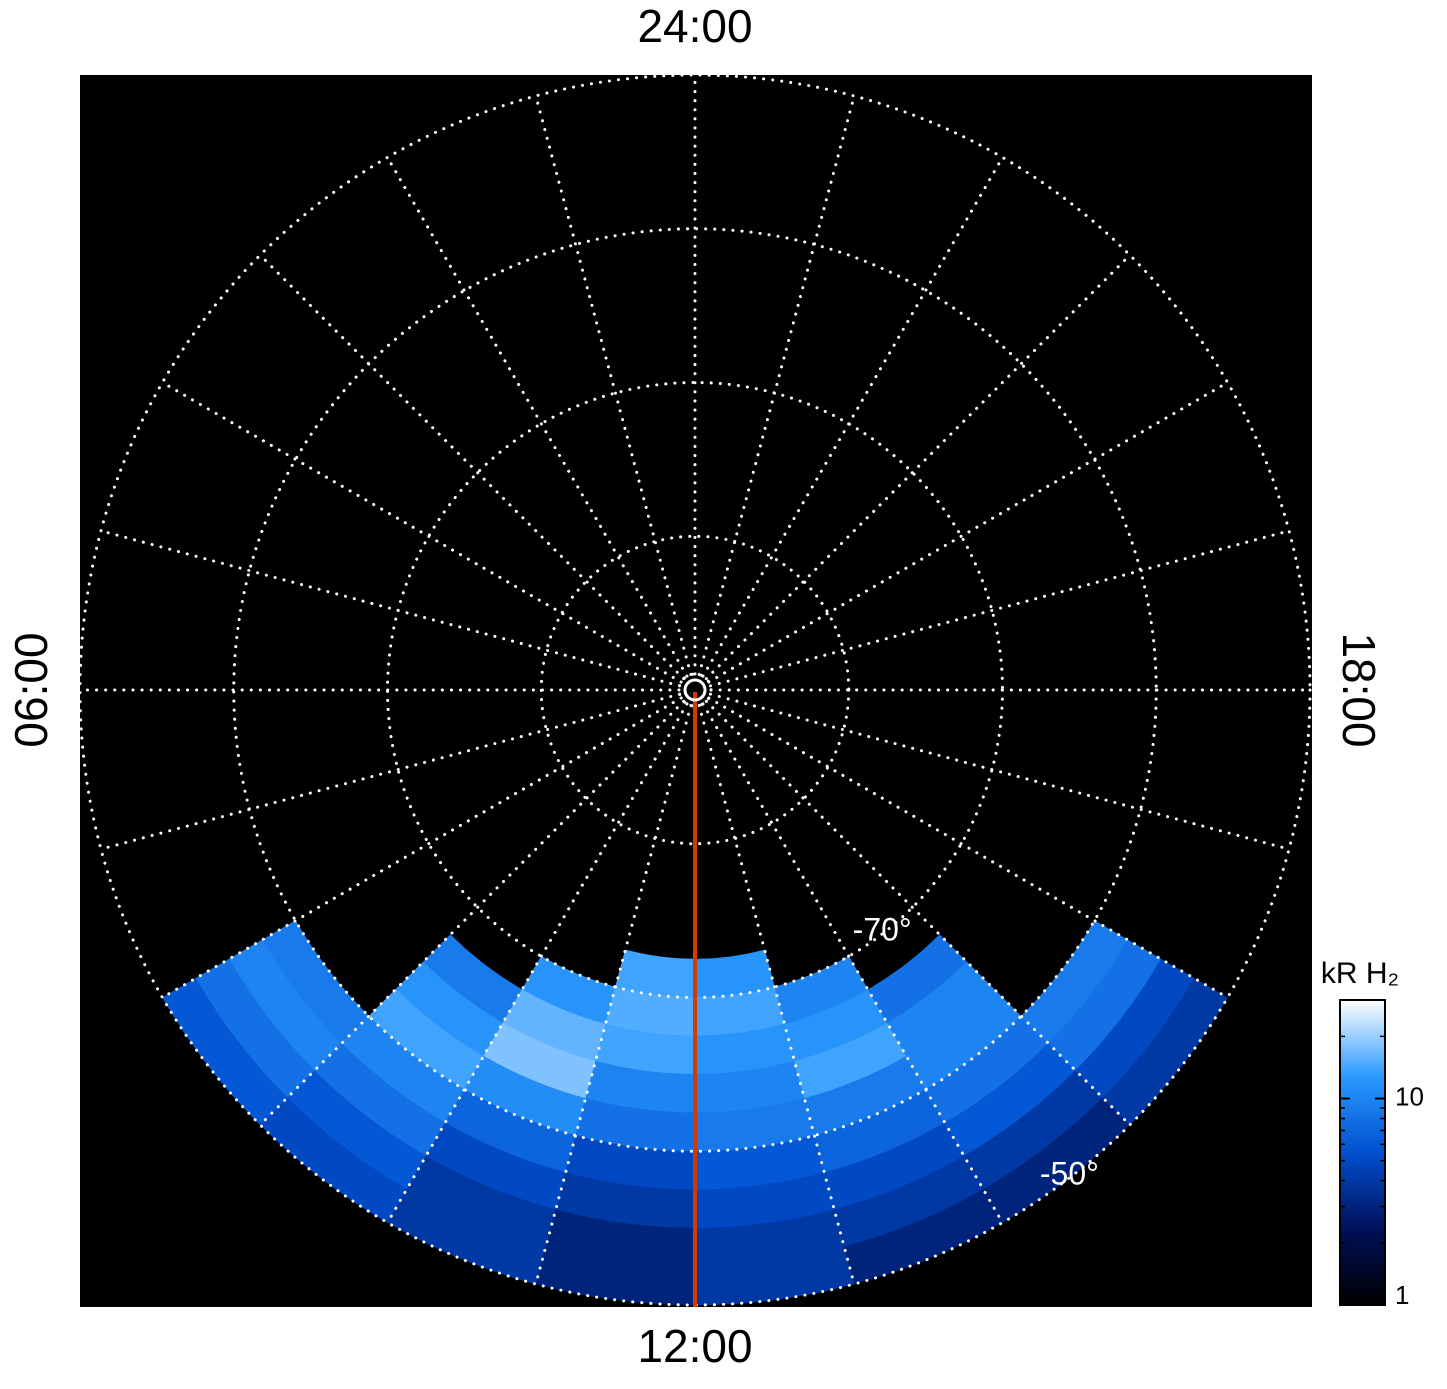 Image resolution: width=1447 pixels, height=1389 pixels. I want to click on latitude-label: -50°, so click(1069, 1173).